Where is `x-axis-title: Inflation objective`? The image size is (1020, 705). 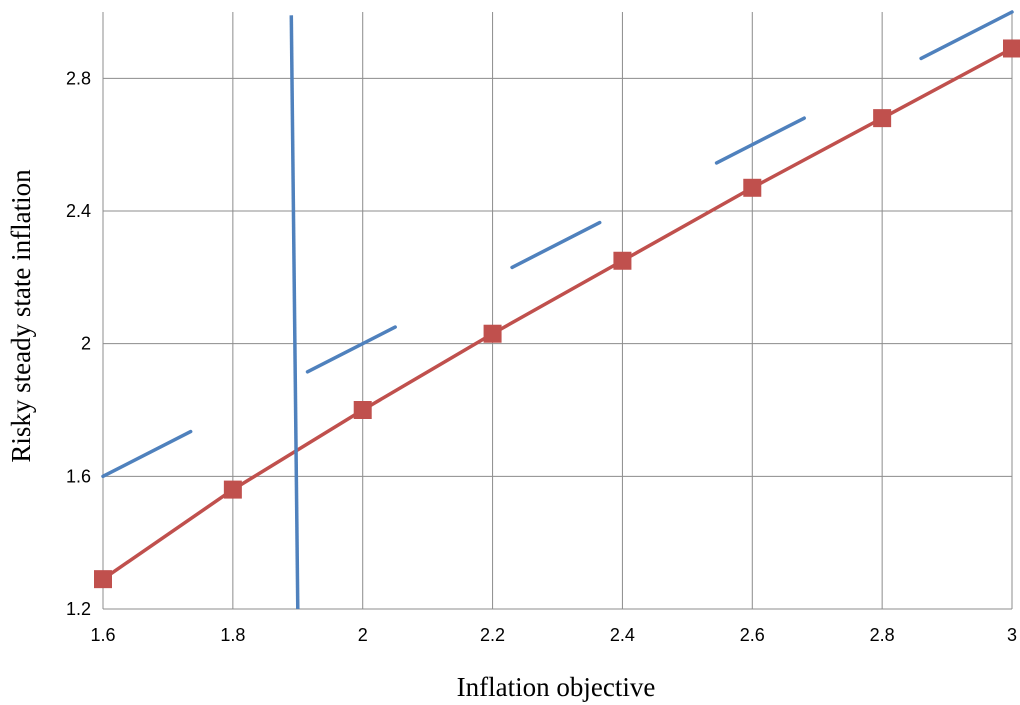 x-axis-title: Inflation objective is located at coordinates (556, 687).